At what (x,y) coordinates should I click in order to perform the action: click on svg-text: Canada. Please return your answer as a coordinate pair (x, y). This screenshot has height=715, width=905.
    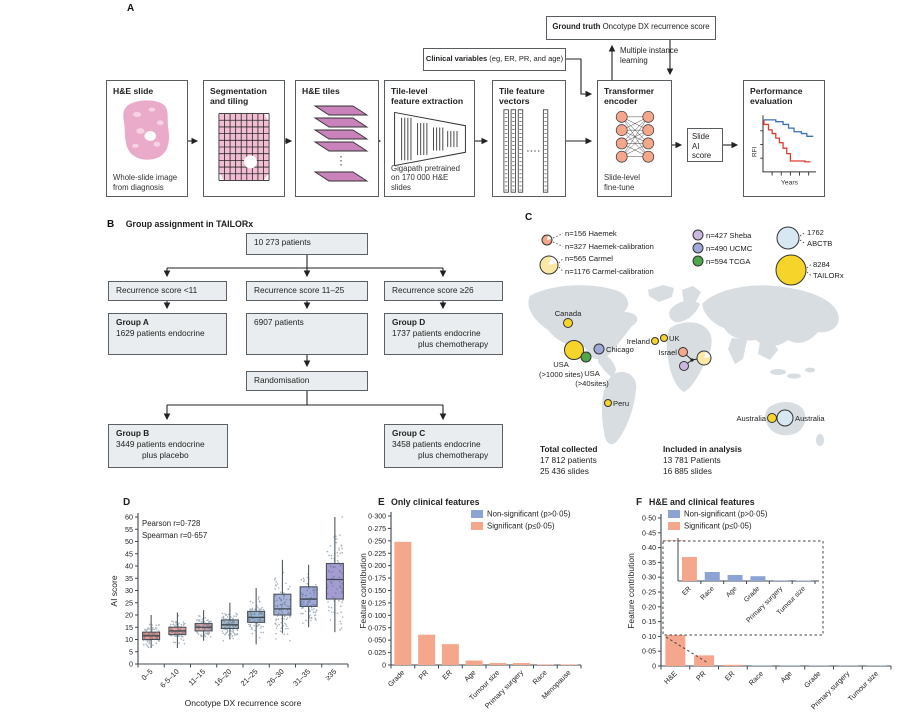
    Looking at the image, I should click on (568, 313).